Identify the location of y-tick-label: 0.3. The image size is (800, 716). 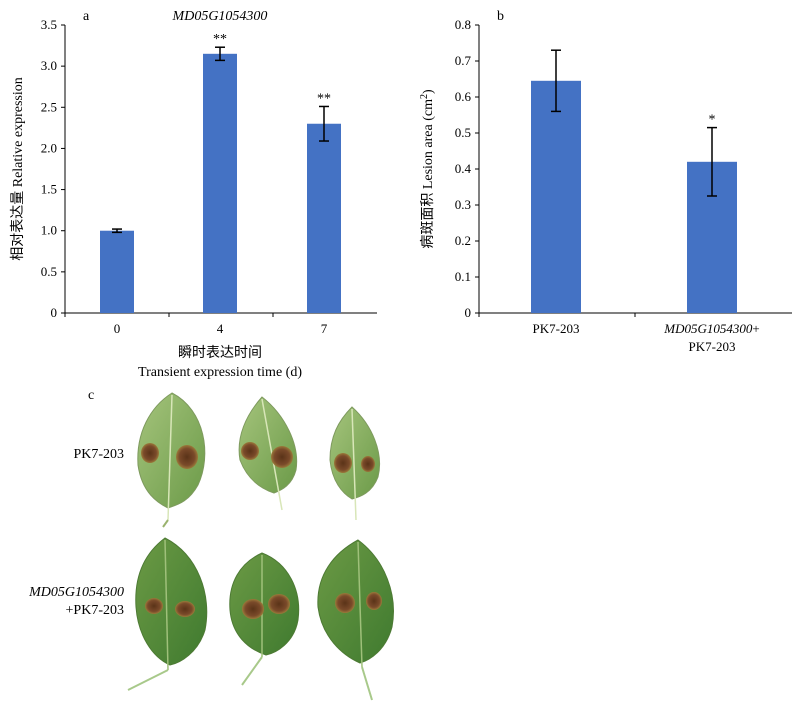
(463, 204).